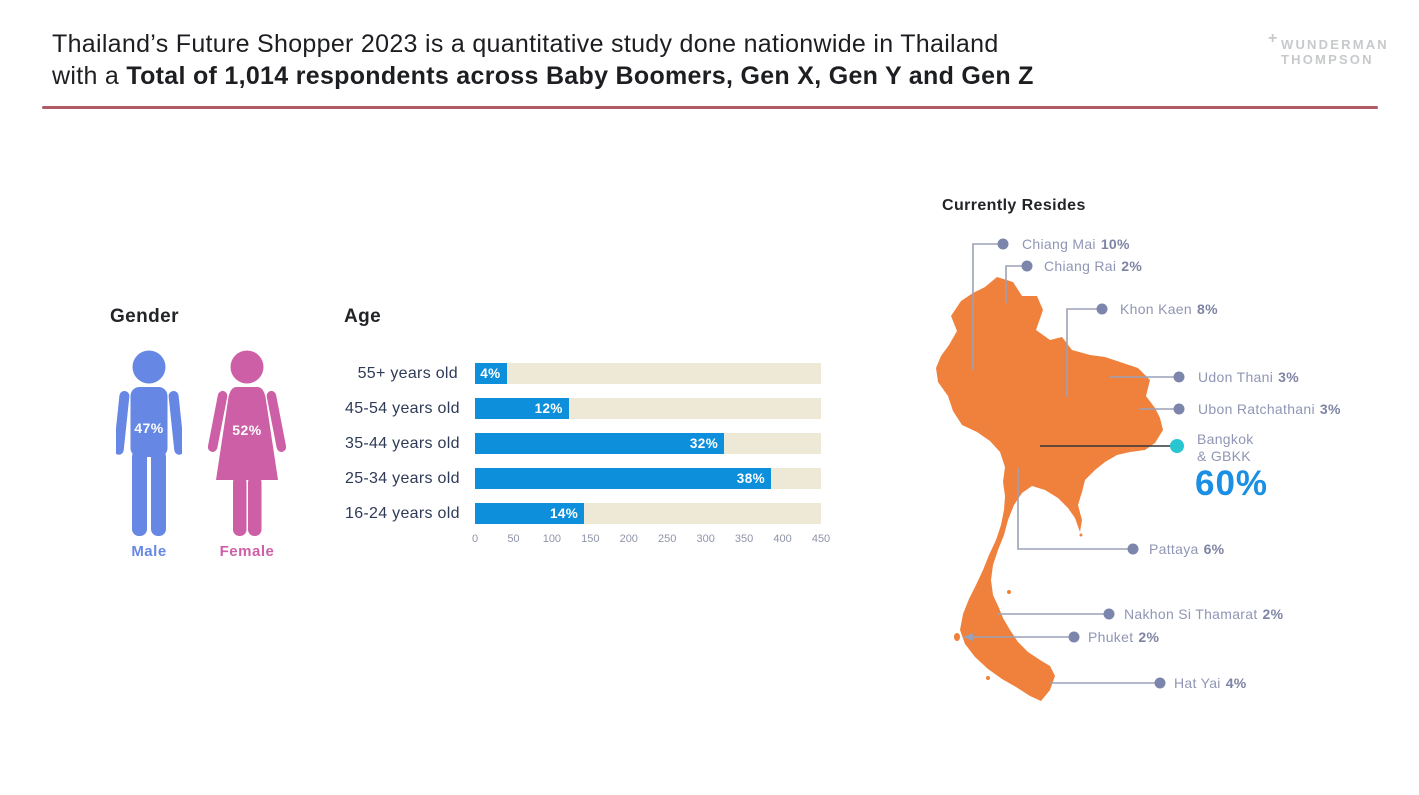  I want to click on age-row: 25-34 years old 38%, so click(583, 478).